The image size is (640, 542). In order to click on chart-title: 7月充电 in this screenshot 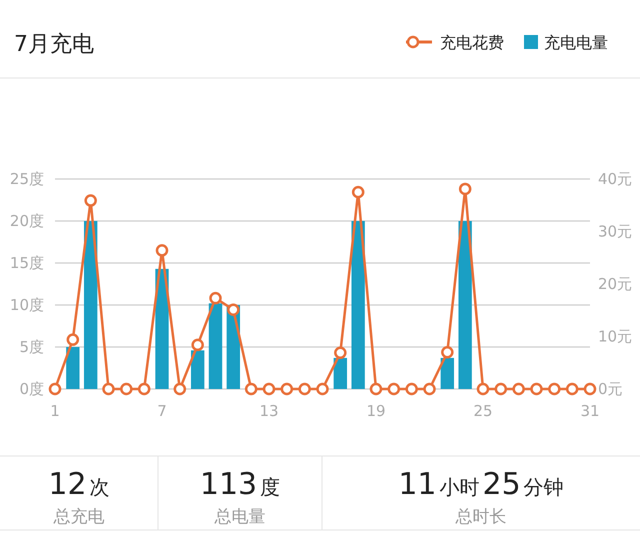, I will do `click(54, 44)`.